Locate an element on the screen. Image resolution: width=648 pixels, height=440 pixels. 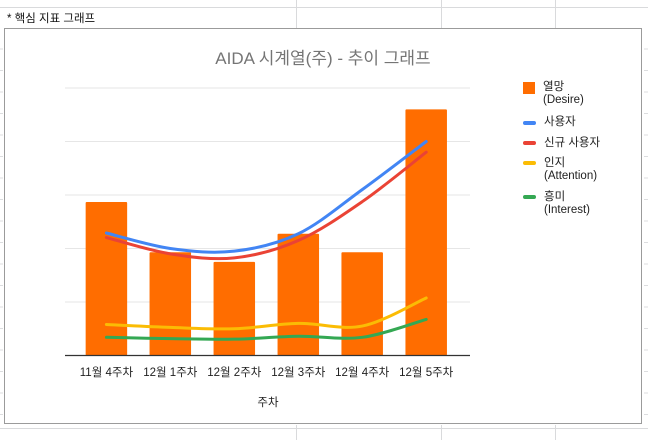
legend-item: 신규 사용자 is located at coordinates (561, 143).